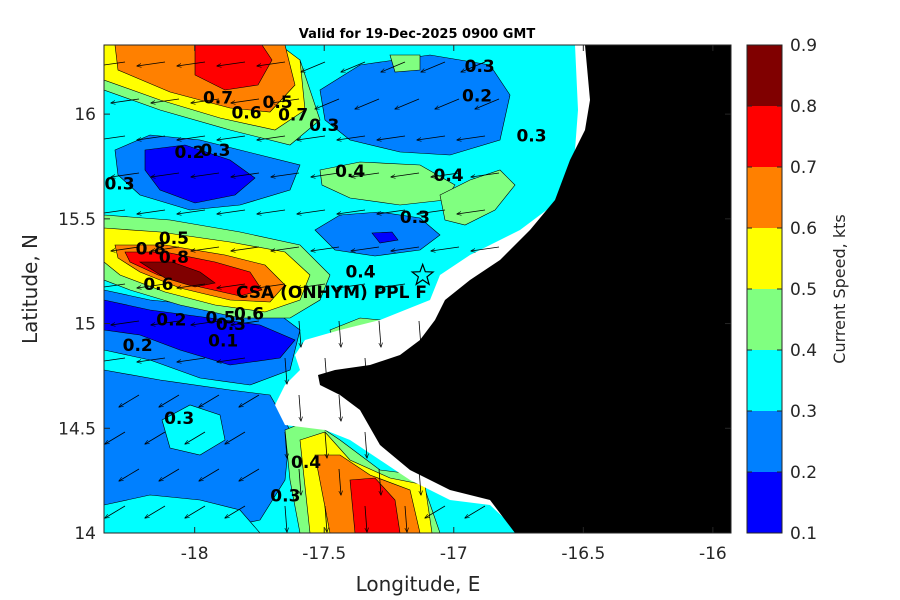 The width and height of the screenshot is (900, 600). Describe the element at coordinates (177, 274) in the screenshot. I see `band-0.8-0.9-southwest-jet` at that location.